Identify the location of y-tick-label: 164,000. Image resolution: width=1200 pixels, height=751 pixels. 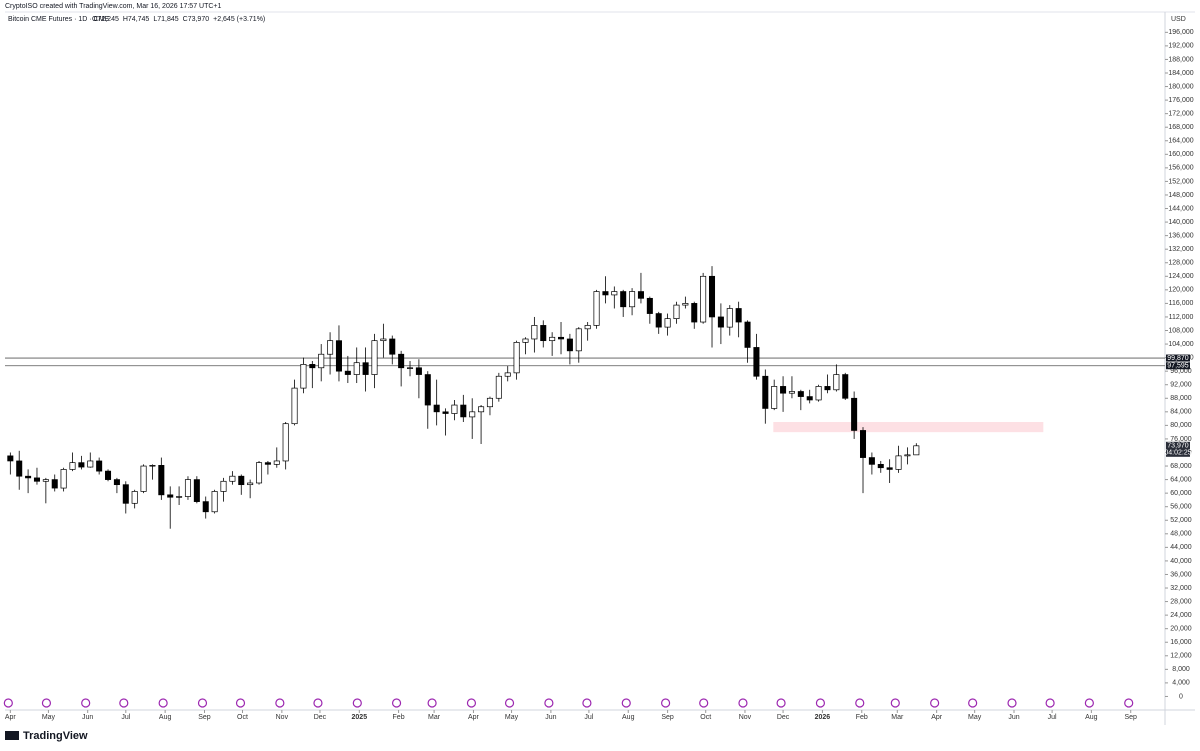
(1180, 141).